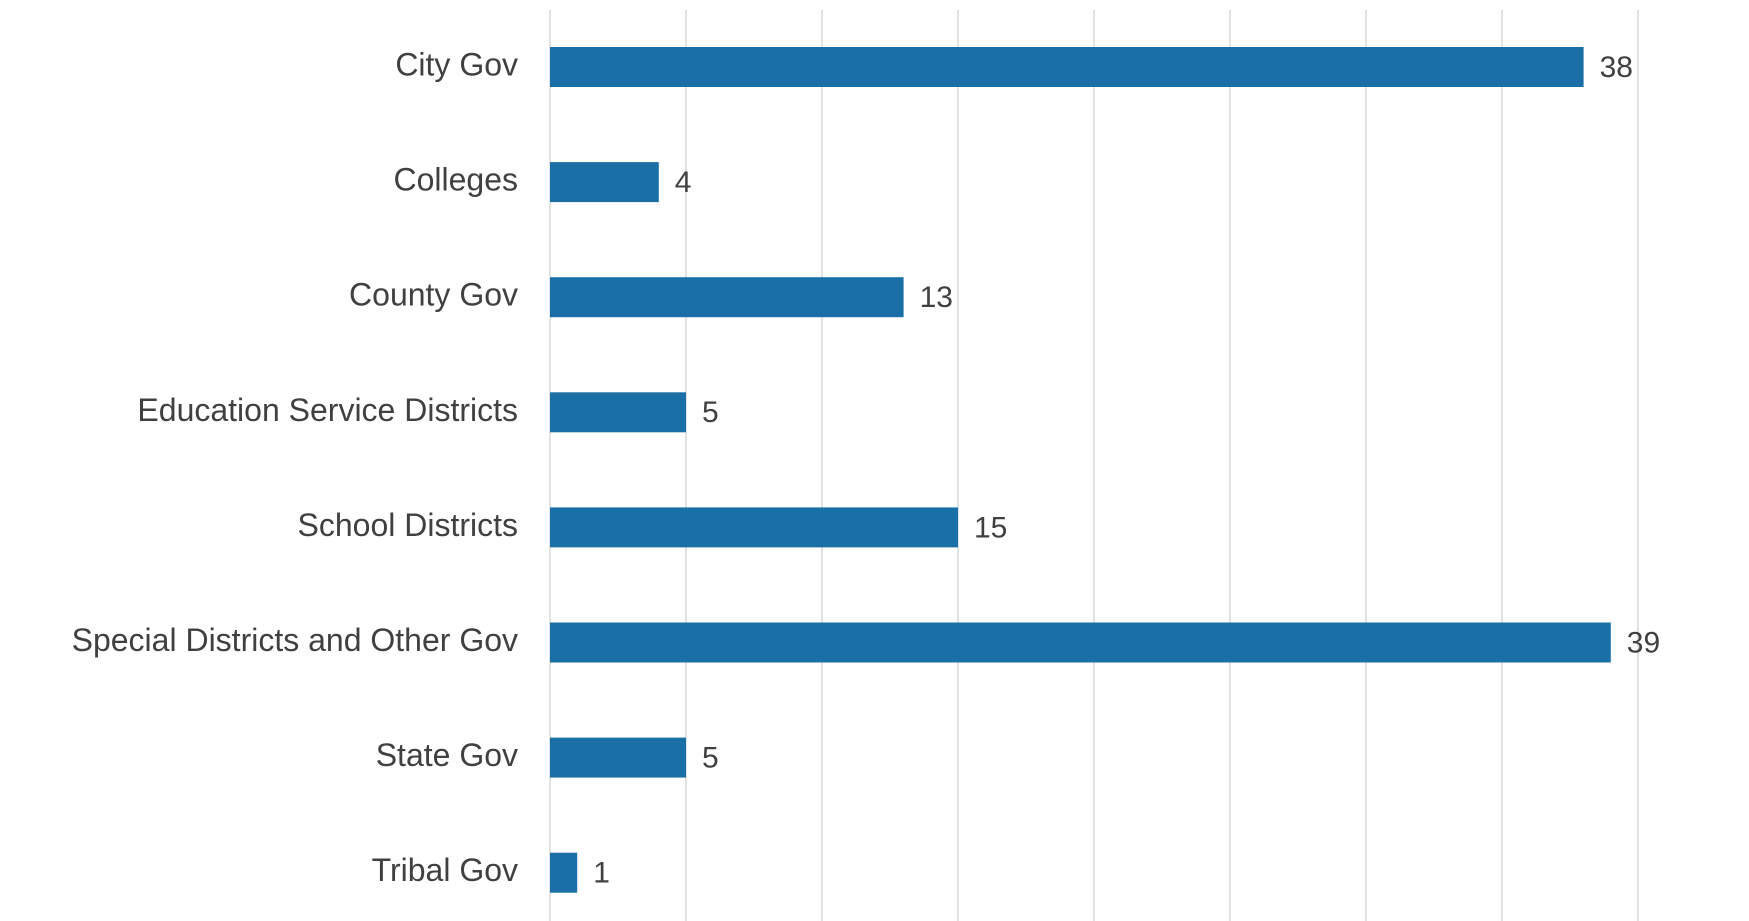 The image size is (1749, 921). What do you see at coordinates (447, 755) in the screenshot?
I see `category-label: State Gov` at bounding box center [447, 755].